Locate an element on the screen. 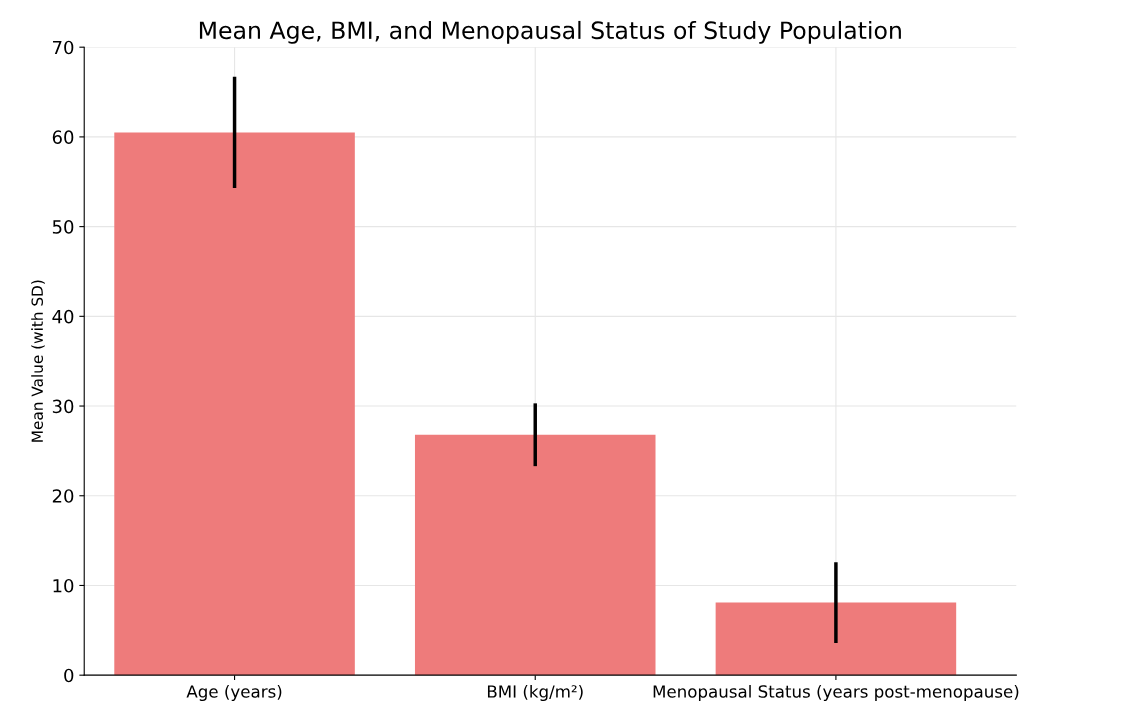 The height and width of the screenshot is (726, 1123). y-tick-label: 30 is located at coordinates (63, 406).